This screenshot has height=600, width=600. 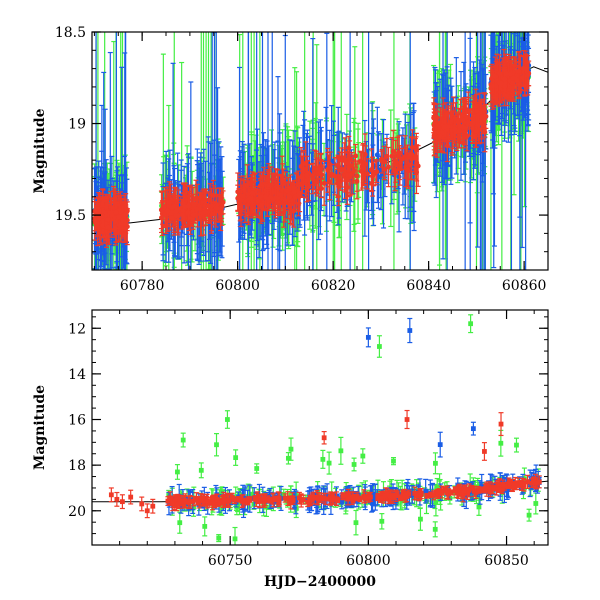 What do you see at coordinates (320, 582) in the screenshot?
I see `x-axis-label: HJD−2400000` at bounding box center [320, 582].